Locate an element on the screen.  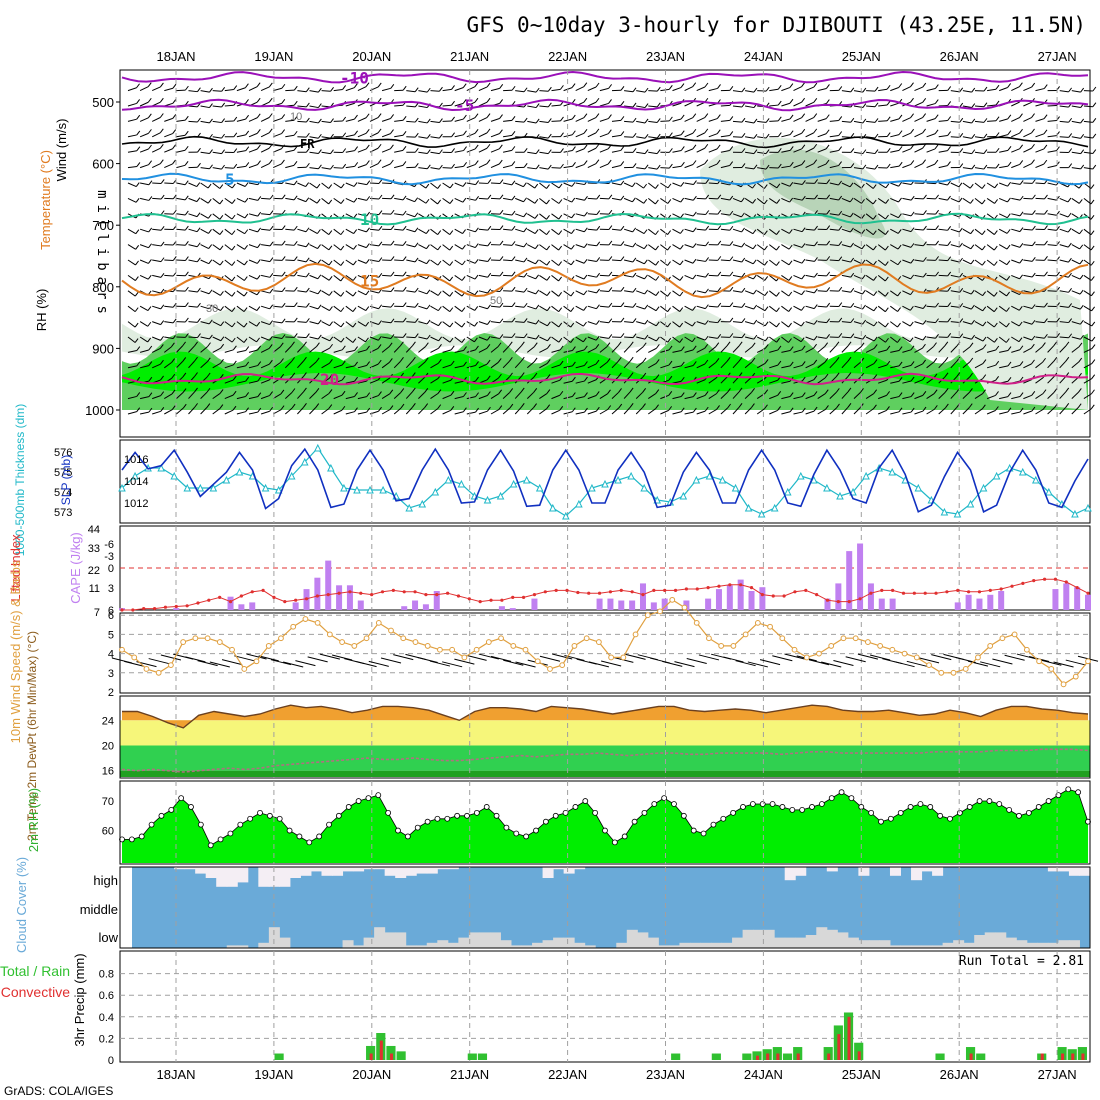
temp-contour-label: FR is located at coordinates (307, 144).